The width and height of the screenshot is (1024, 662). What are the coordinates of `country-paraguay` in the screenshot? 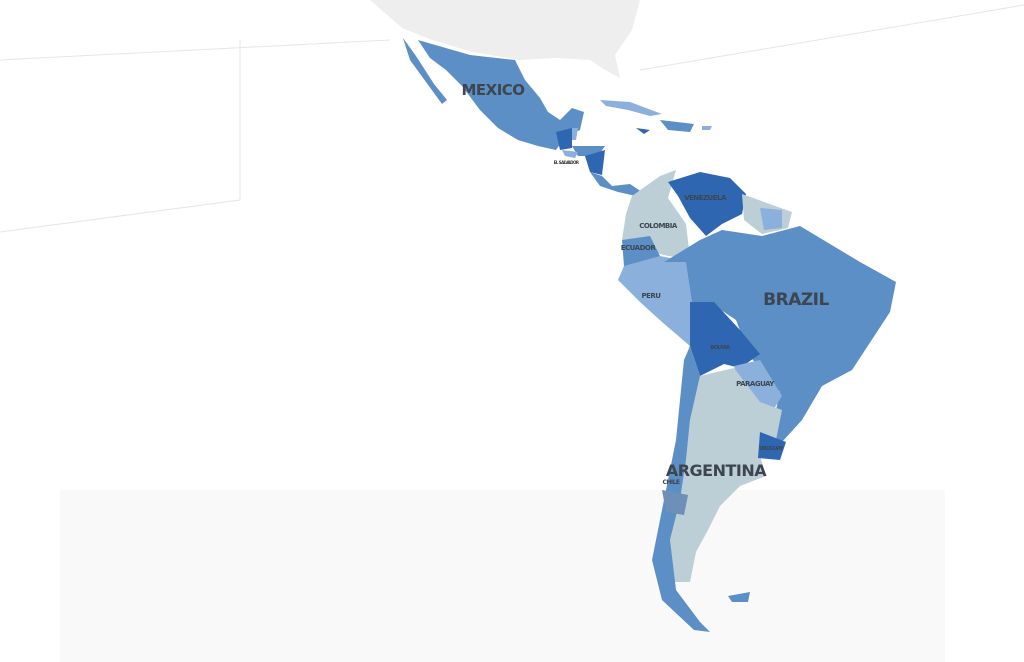 It's located at (758, 386).